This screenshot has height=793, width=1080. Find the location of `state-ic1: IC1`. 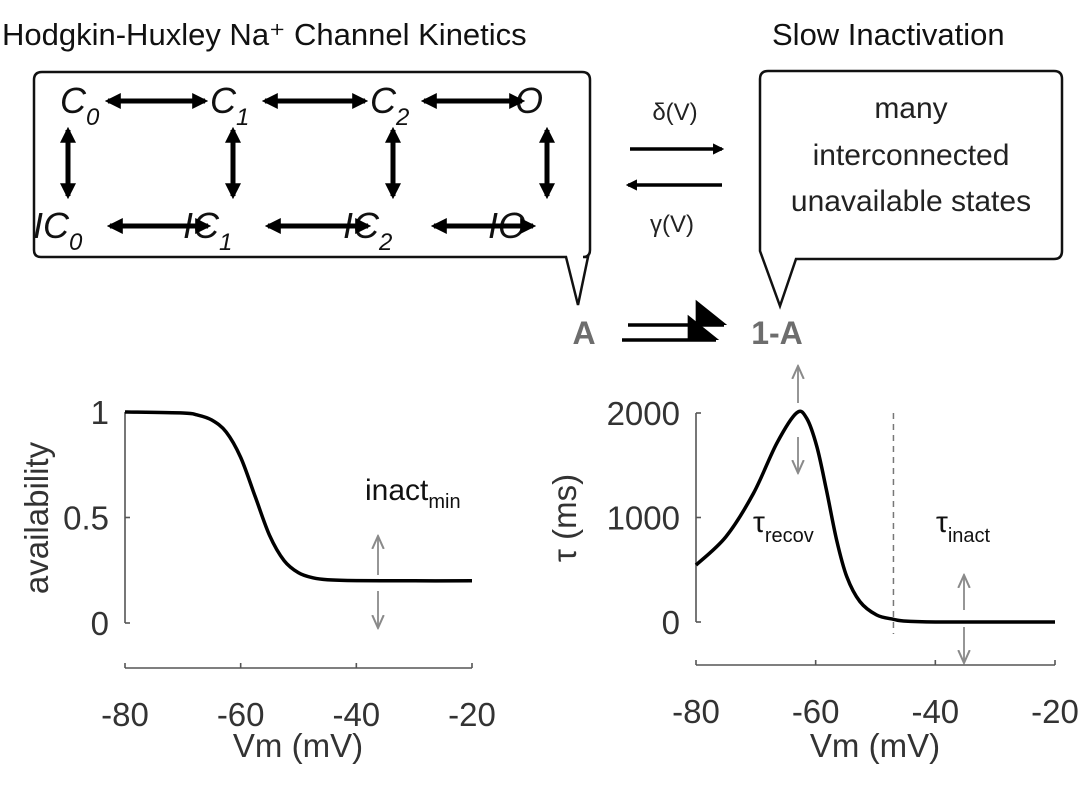

state-ic1: IC1 is located at coordinates (207, 230).